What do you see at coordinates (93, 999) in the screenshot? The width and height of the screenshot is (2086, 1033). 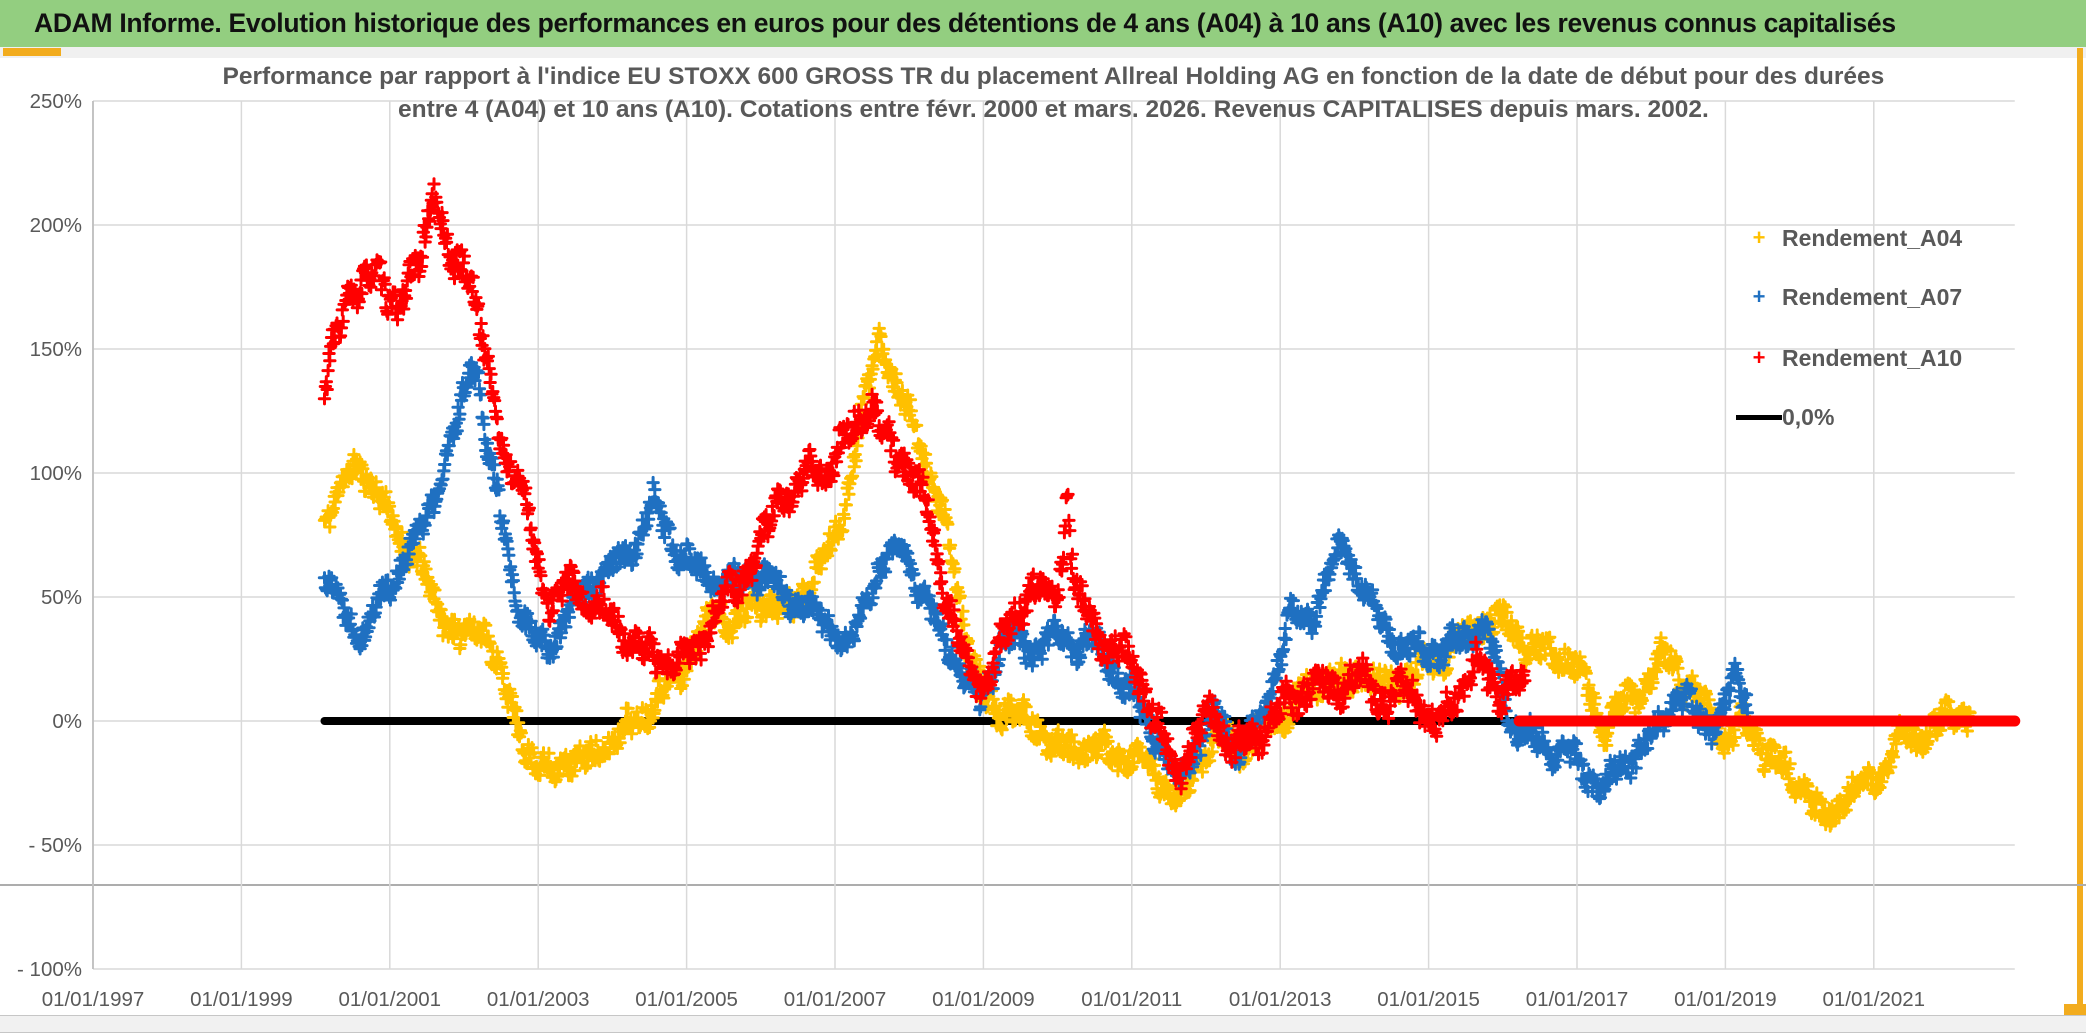 I see `x-tick-label: 01/01/1997` at bounding box center [93, 999].